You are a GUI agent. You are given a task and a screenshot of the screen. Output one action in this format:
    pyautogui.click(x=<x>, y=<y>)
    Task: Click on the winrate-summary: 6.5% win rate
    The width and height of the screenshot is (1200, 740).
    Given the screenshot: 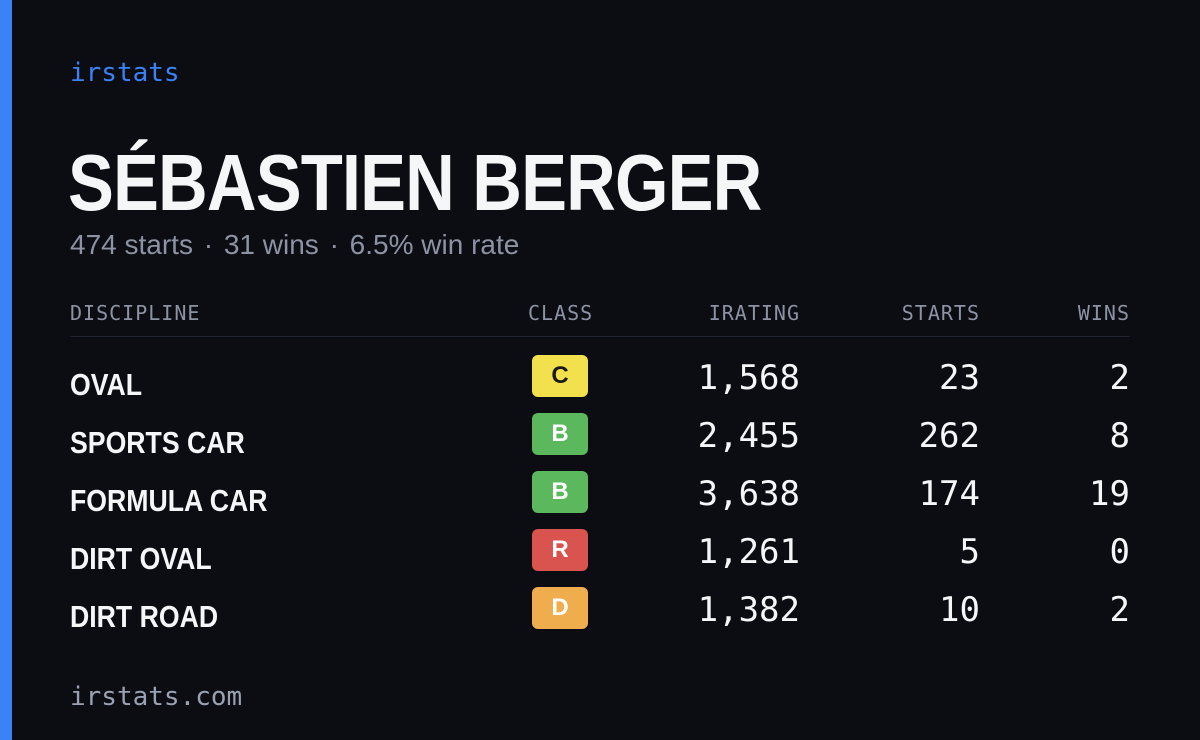 What is the action you would take?
    pyautogui.click(x=434, y=244)
    